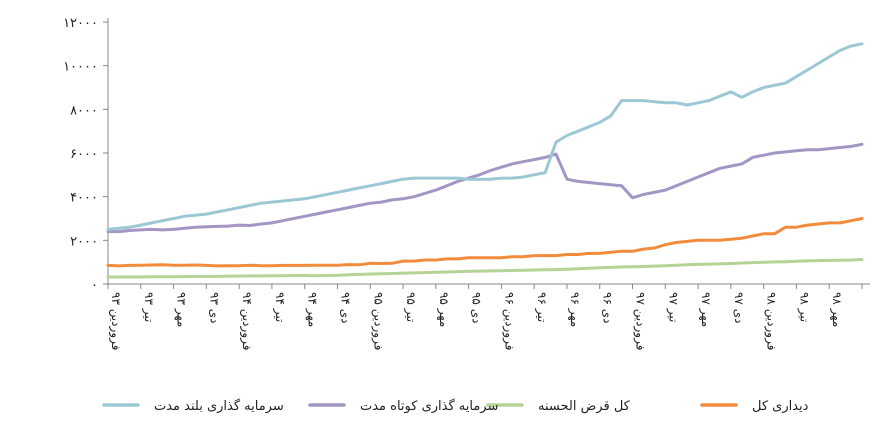  What do you see at coordinates (803, 307) in the screenshot?
I see `x-tick-label: تیر ۹۸` at bounding box center [803, 307].